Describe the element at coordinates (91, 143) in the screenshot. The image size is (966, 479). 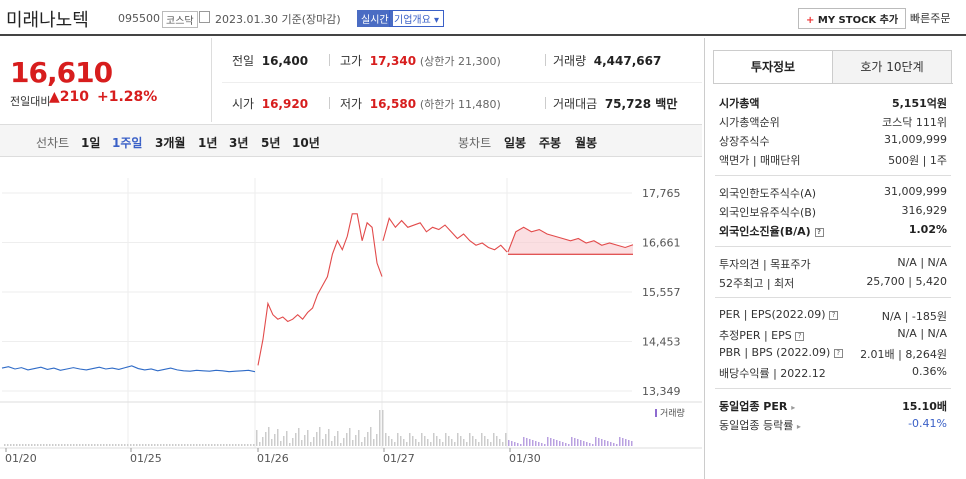
I see `tab-1day: 1일` at that location.